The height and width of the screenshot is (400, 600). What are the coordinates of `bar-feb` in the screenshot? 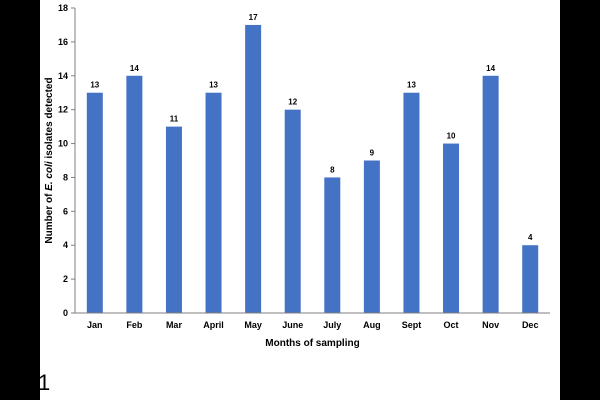 It's located at (134, 194).